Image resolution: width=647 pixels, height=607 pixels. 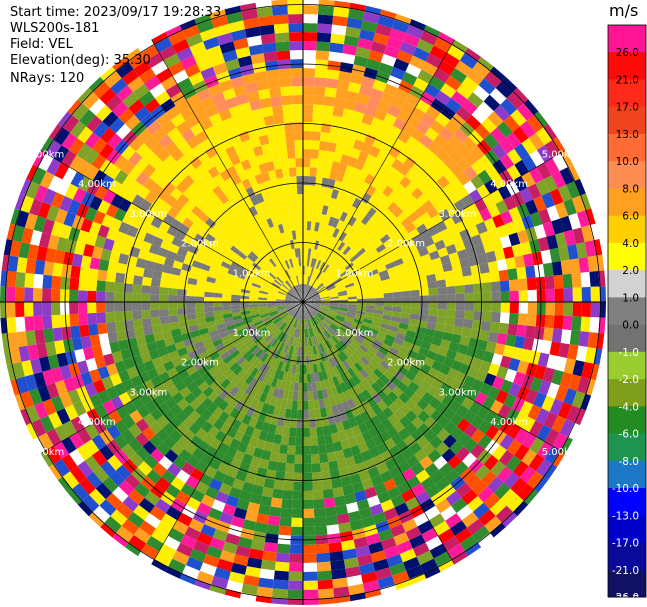 I want to click on colorbar-tick-label: 13.0, so click(x=627, y=135).